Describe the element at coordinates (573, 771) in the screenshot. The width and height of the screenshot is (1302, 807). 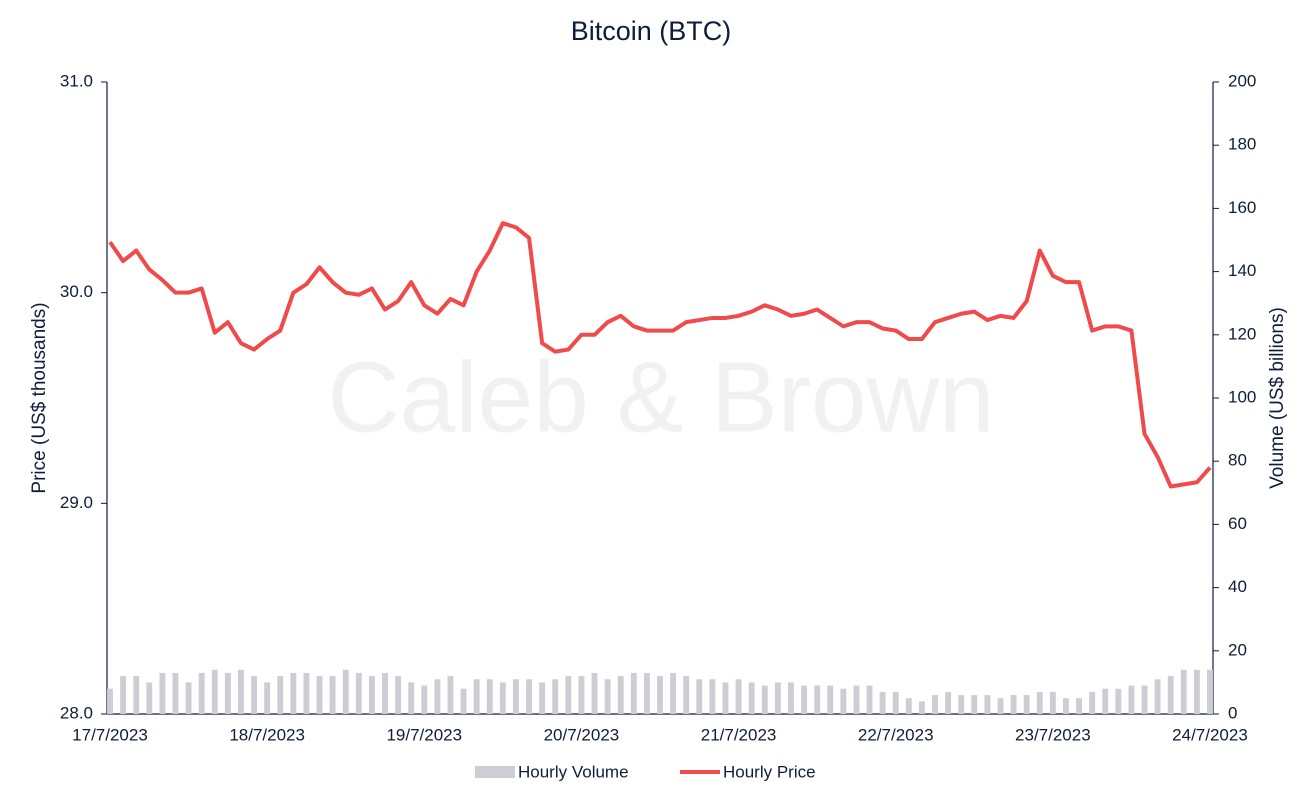
I see `legend-label: Hourly Volume` at that location.